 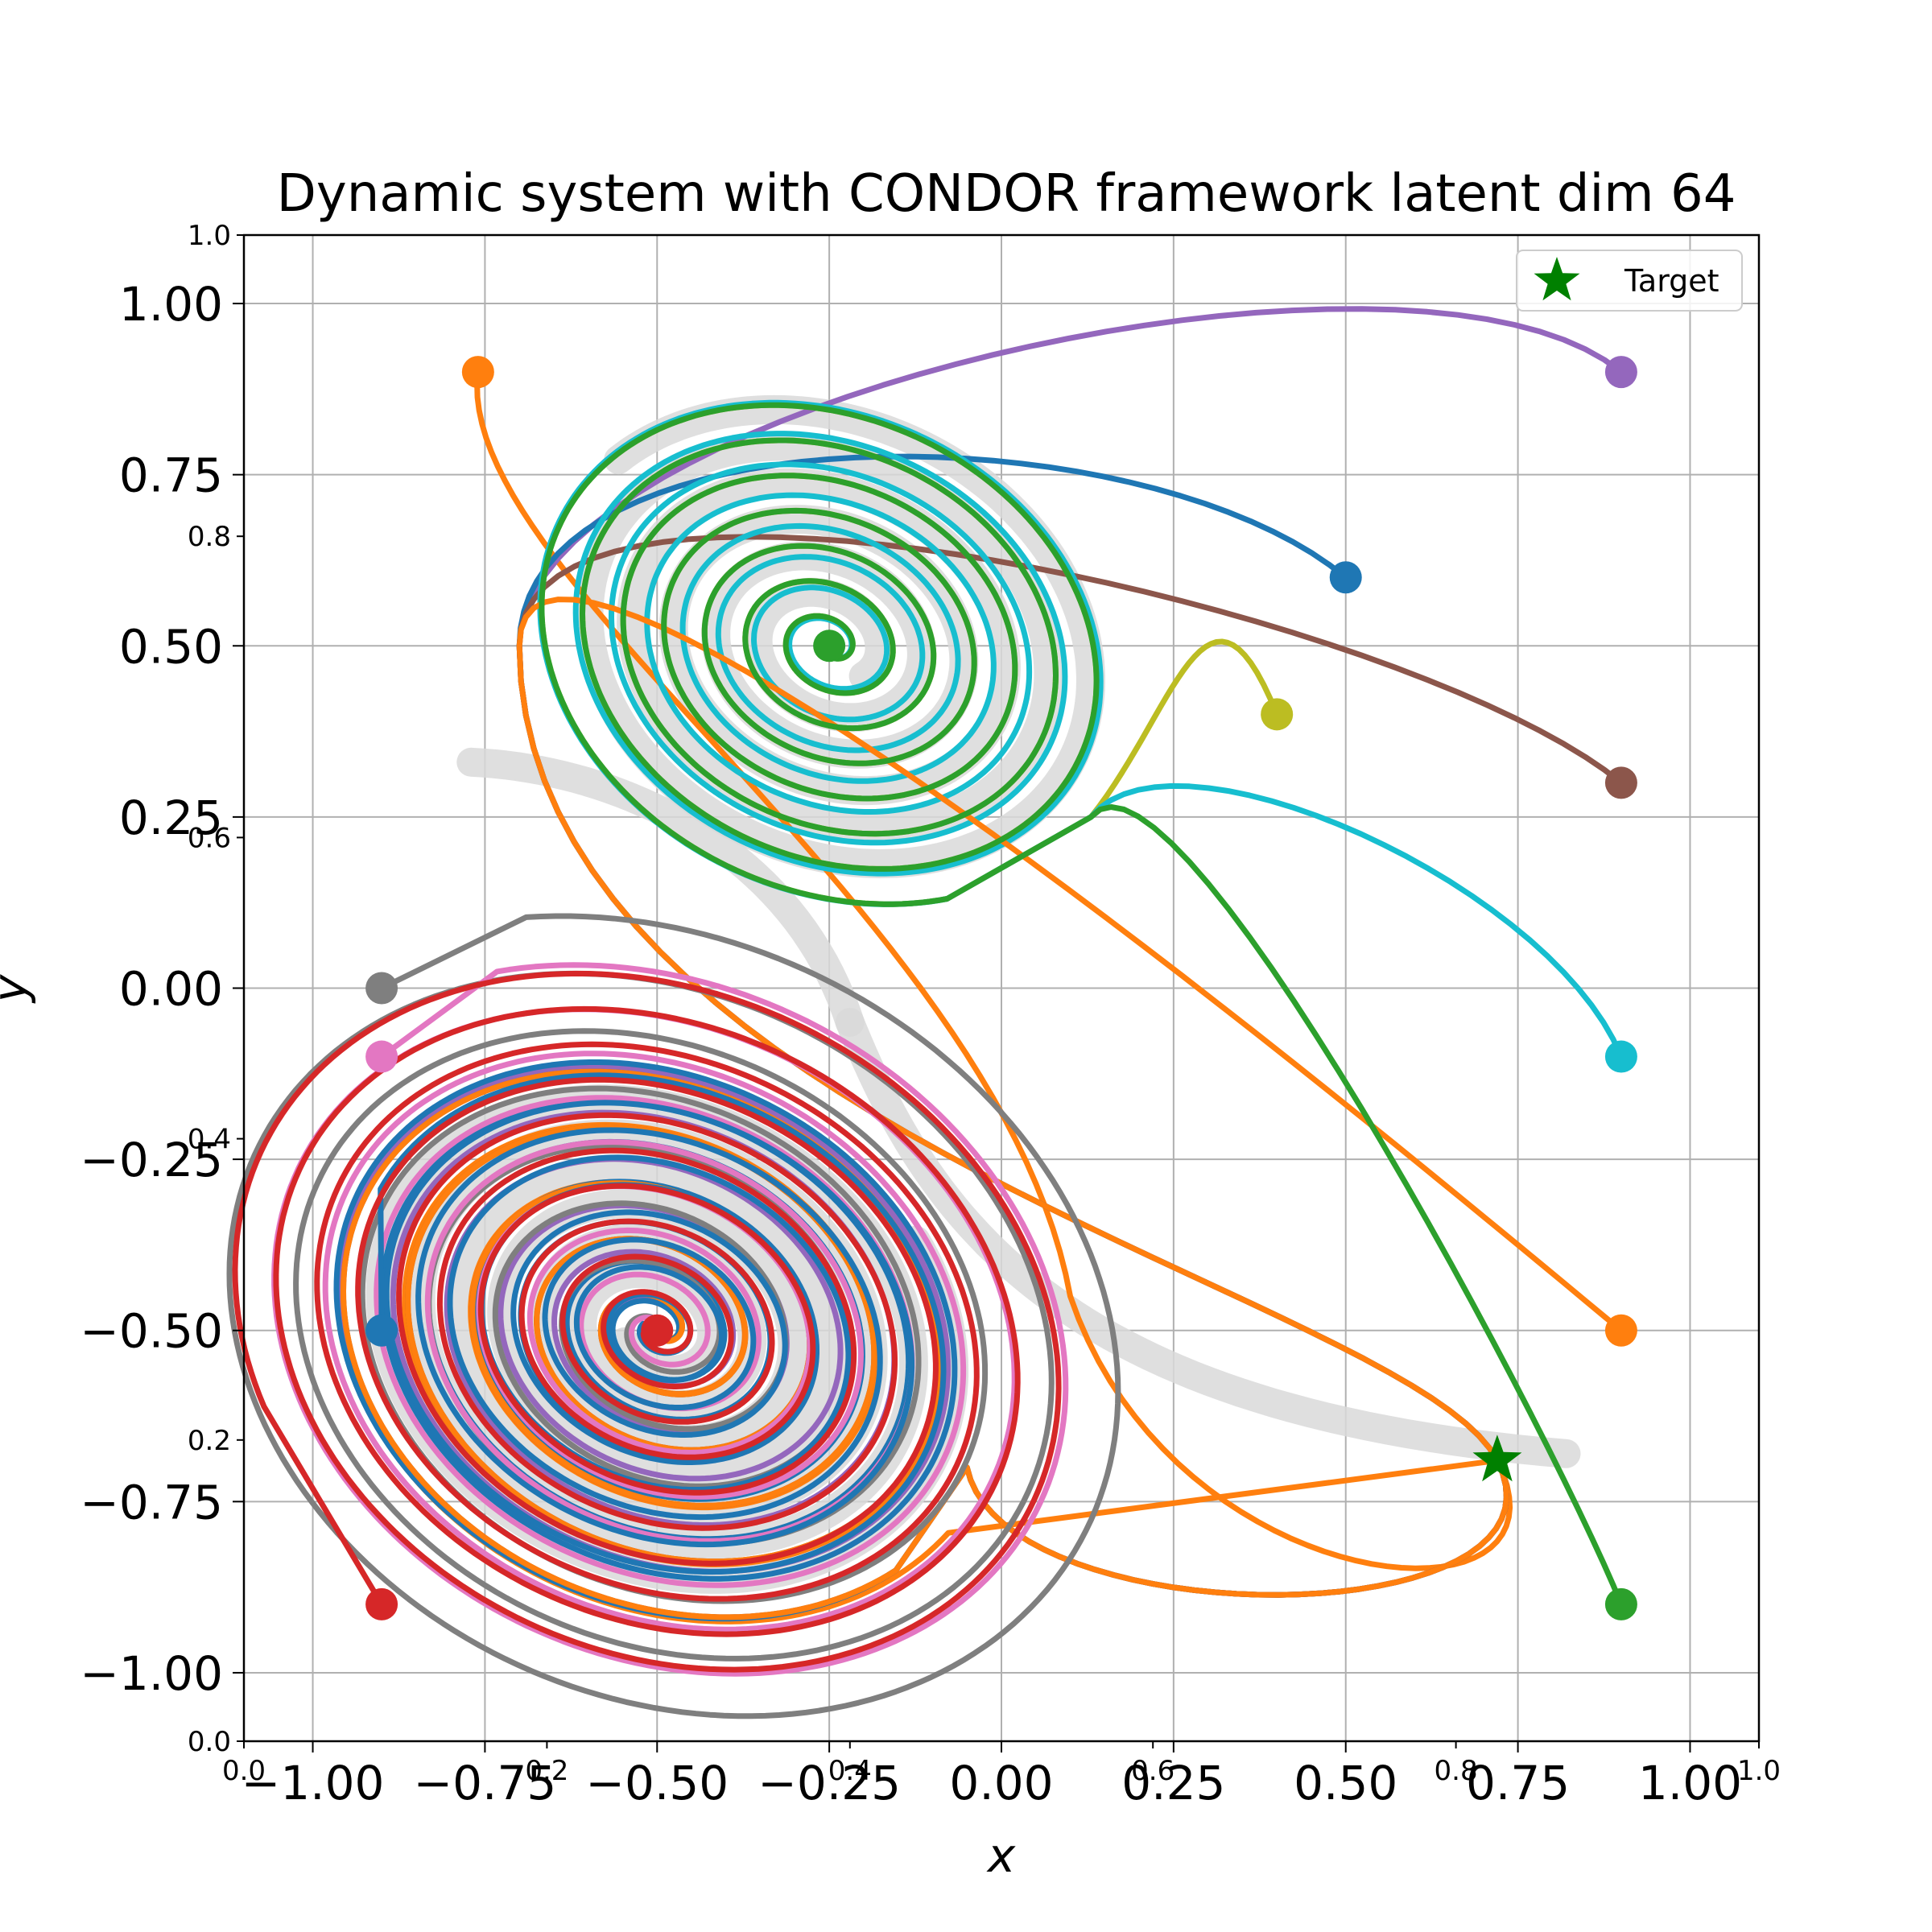 I want to click on overlay-y-tick-label: 0.6, so click(x=209, y=838).